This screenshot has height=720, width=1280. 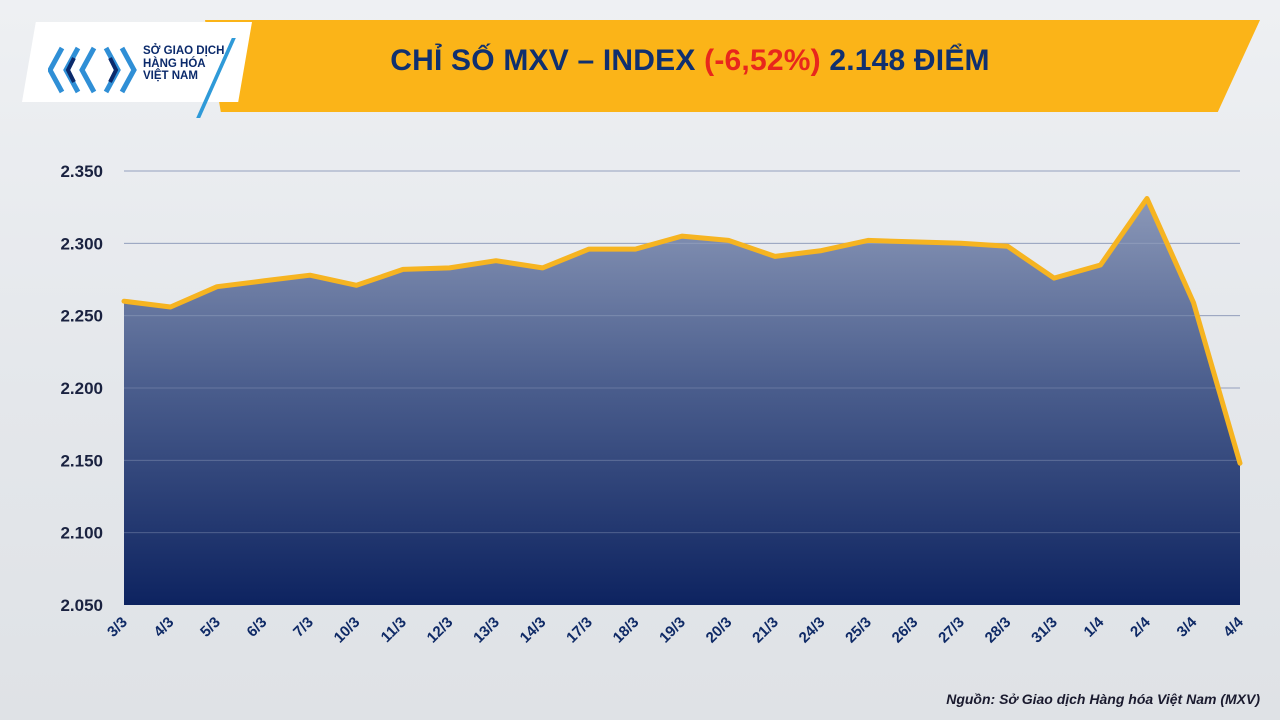 What do you see at coordinates (440, 630) in the screenshot?
I see `x-tick-label: 12/3` at bounding box center [440, 630].